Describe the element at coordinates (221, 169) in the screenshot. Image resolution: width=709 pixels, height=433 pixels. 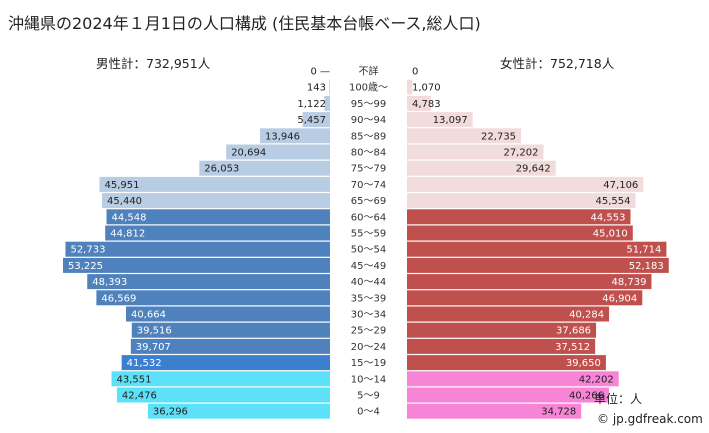
I see `male-value-label: 26,053` at that location.